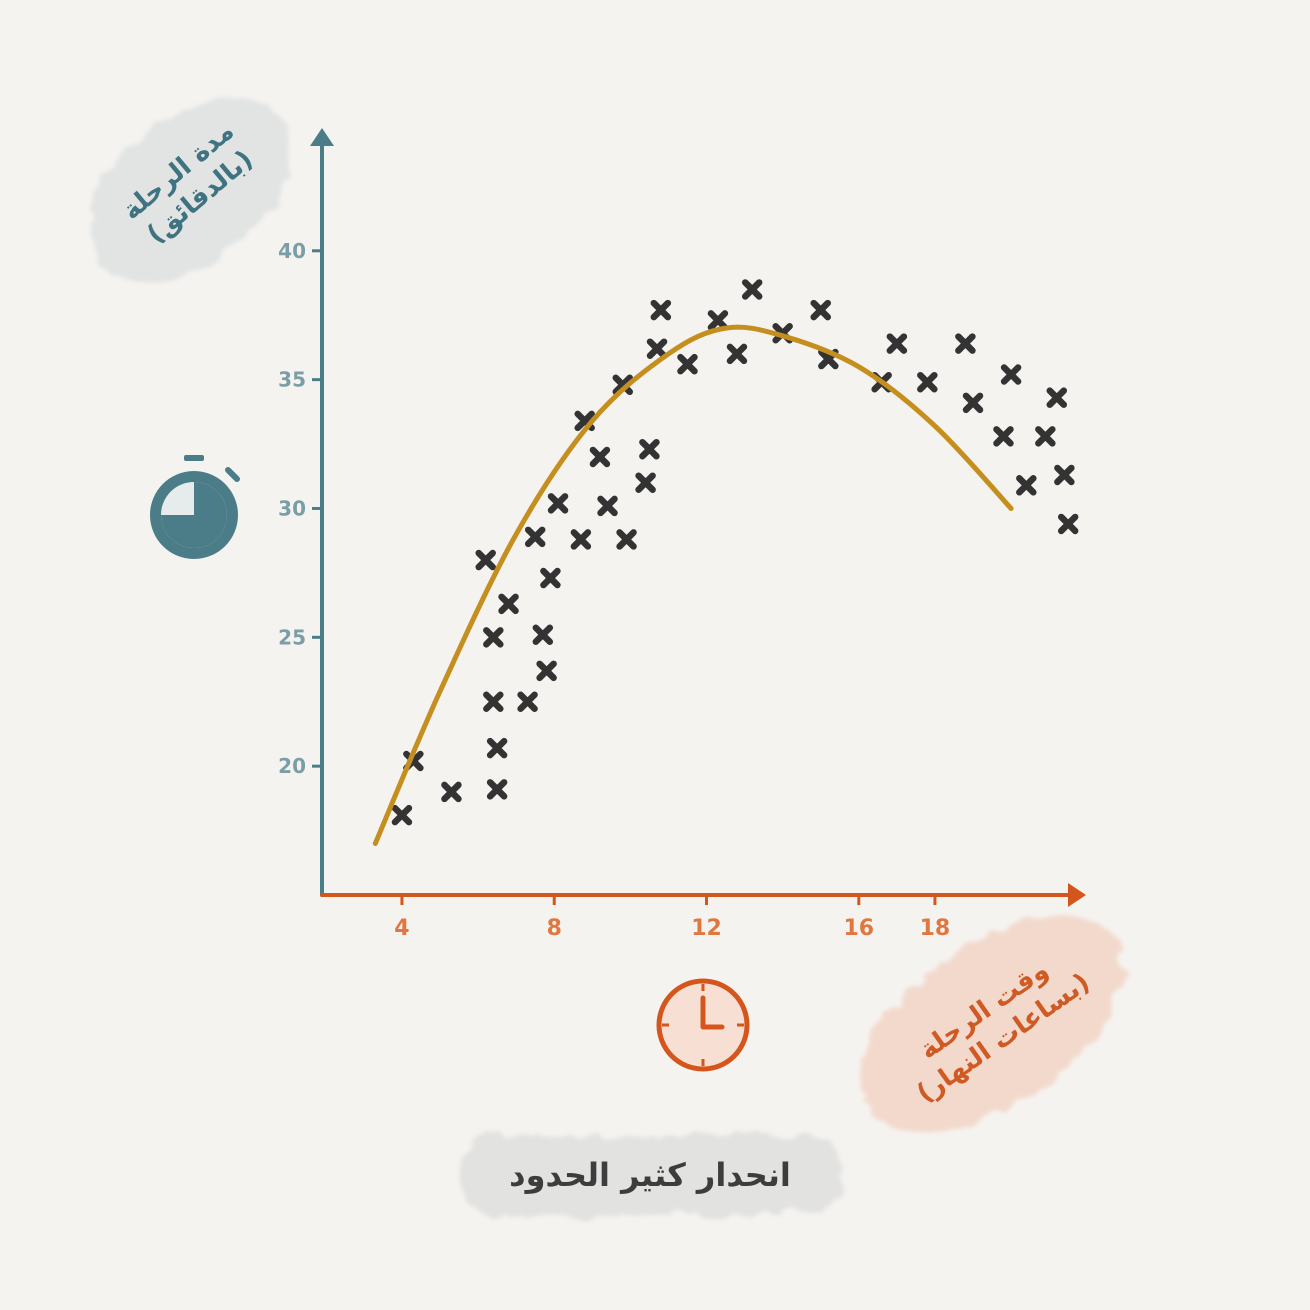 The height and width of the screenshot is (1310, 1310). Describe the element at coordinates (292, 508) in the screenshot. I see `y-tick-label: 30` at that location.